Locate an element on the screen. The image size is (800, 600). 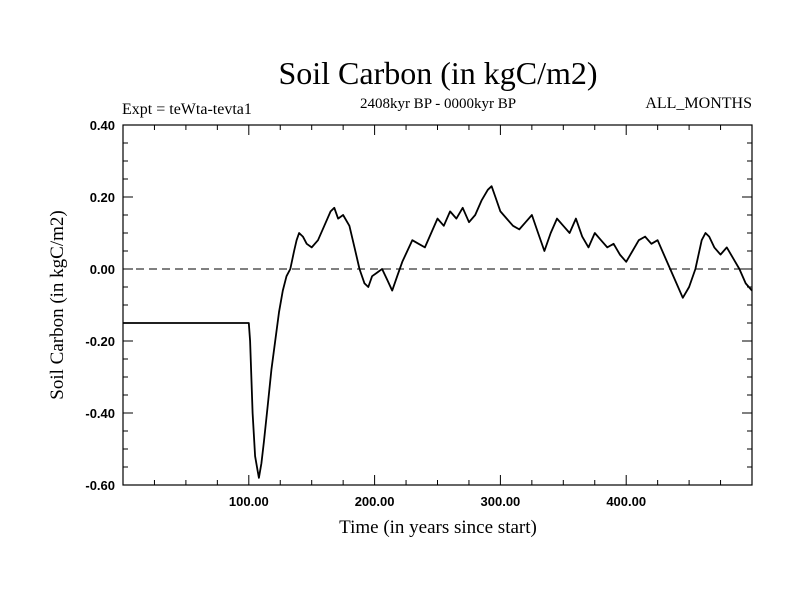
x-tick-label-400: 400.00 is located at coordinates (626, 501).